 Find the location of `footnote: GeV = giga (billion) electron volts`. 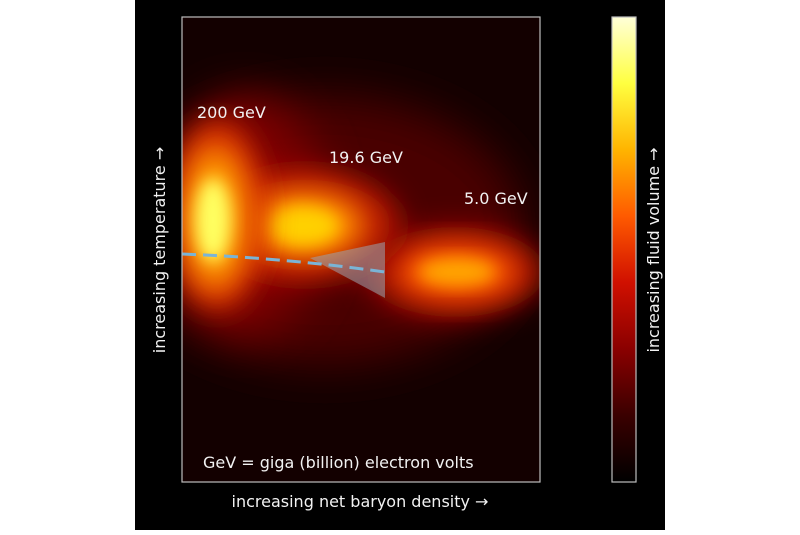

footnote: GeV = giga (billion) electron volts is located at coordinates (338, 462).